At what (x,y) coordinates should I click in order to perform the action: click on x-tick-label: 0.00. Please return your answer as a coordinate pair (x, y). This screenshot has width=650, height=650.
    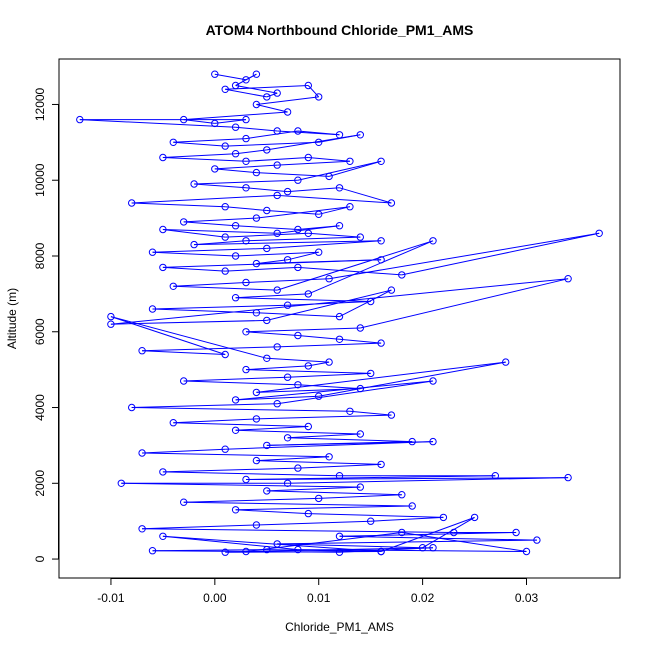
    Looking at the image, I should click on (215, 598).